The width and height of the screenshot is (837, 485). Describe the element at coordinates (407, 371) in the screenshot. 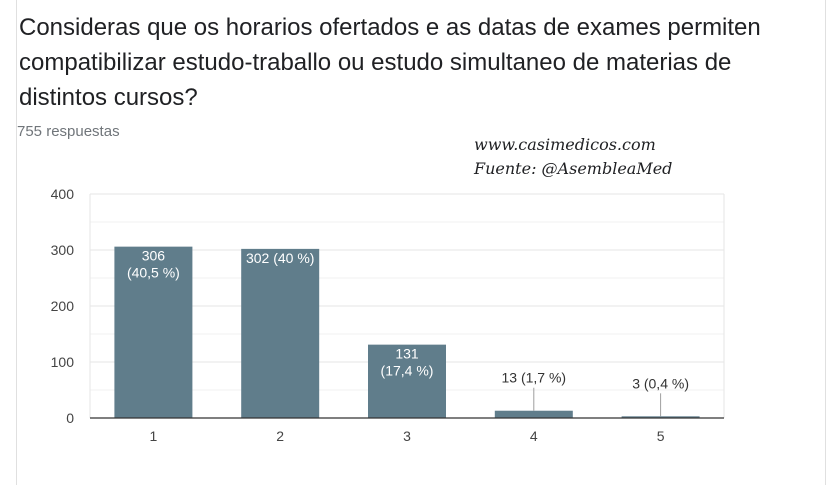

I see `data-label: (17,4 %)` at that location.